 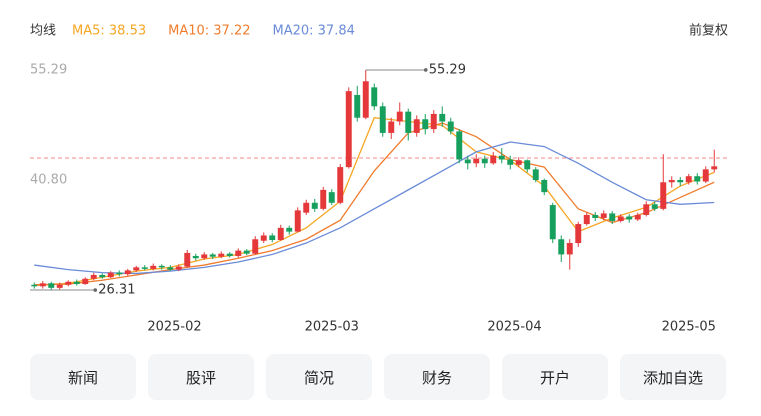 What do you see at coordinates (319, 377) in the screenshot?
I see `action-button: 简况` at bounding box center [319, 377].